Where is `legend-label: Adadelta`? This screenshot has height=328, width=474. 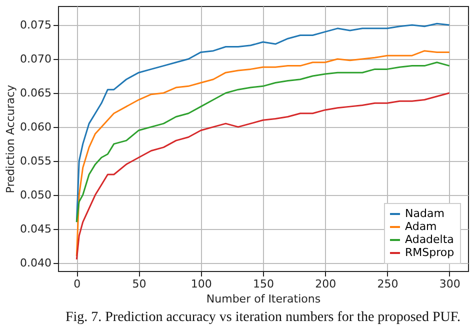
legend-label: Adadelta is located at coordinates (429, 239).